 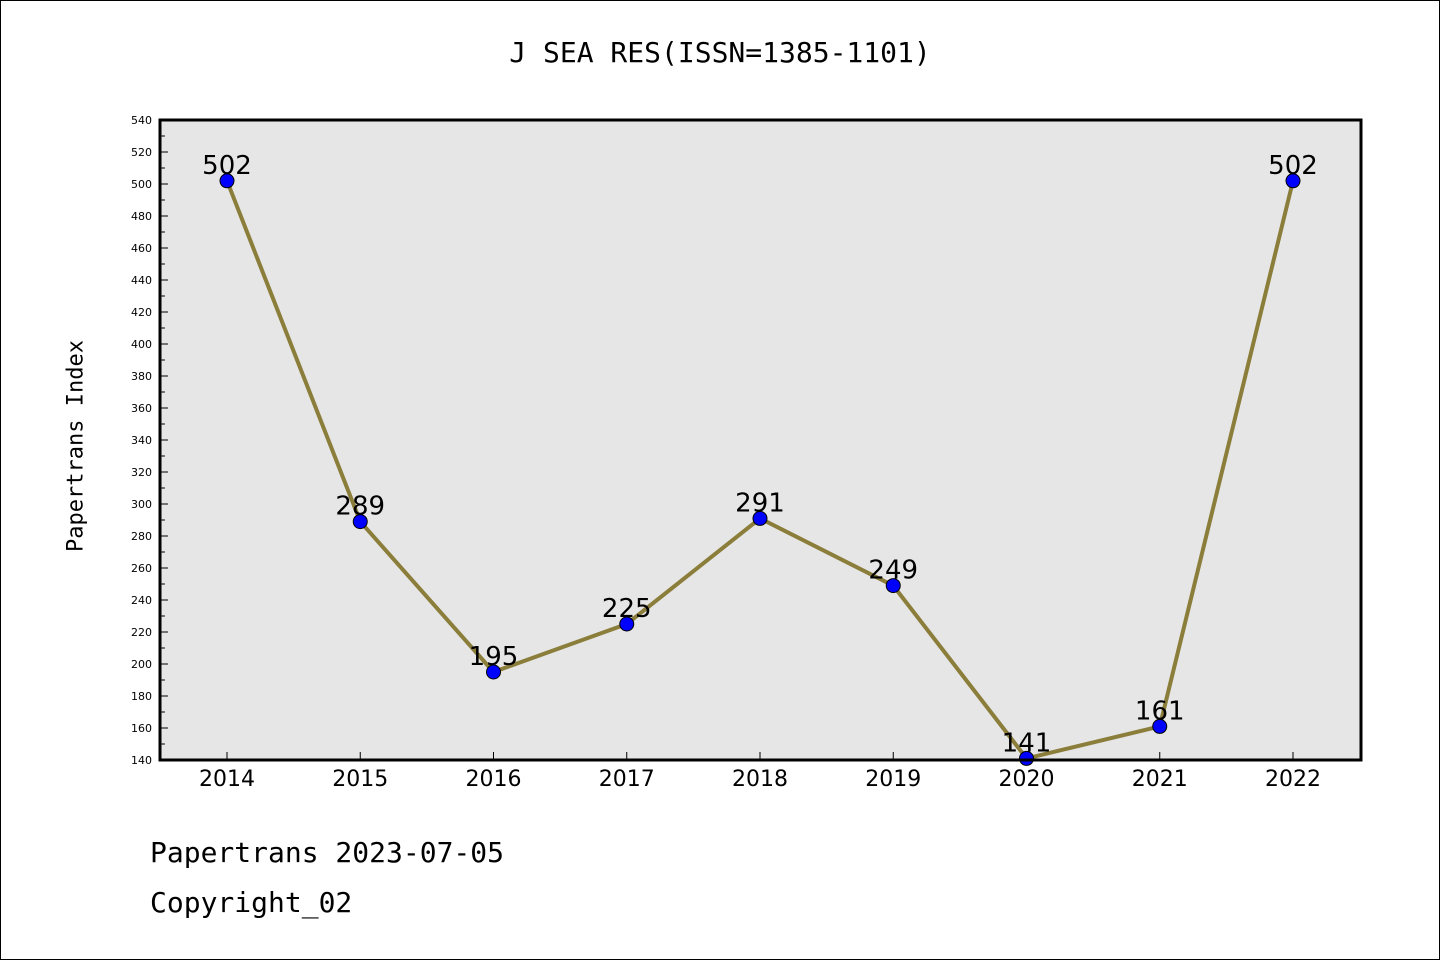 What do you see at coordinates (627, 779) in the screenshot?
I see `x-tick-label: 2017` at bounding box center [627, 779].